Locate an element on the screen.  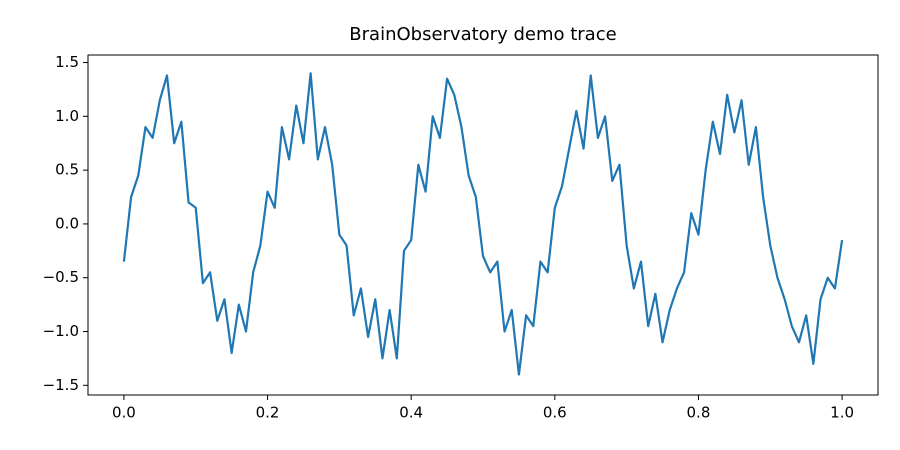
y-tick-label: 0.5 is located at coordinates (67, 170).